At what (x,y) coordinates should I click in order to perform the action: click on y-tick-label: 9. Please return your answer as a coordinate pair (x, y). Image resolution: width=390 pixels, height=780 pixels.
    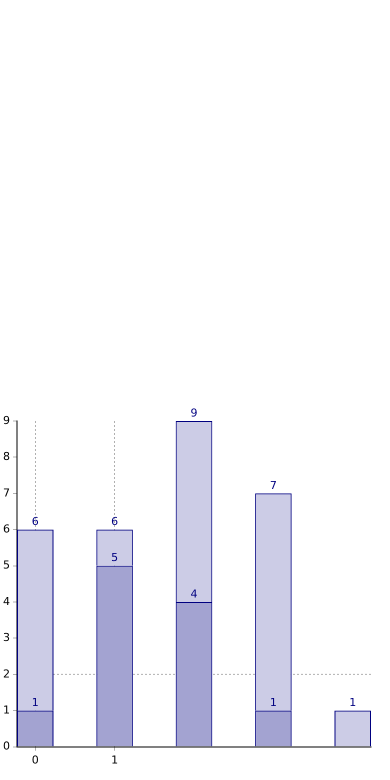
    Looking at the image, I should click on (6, 420).